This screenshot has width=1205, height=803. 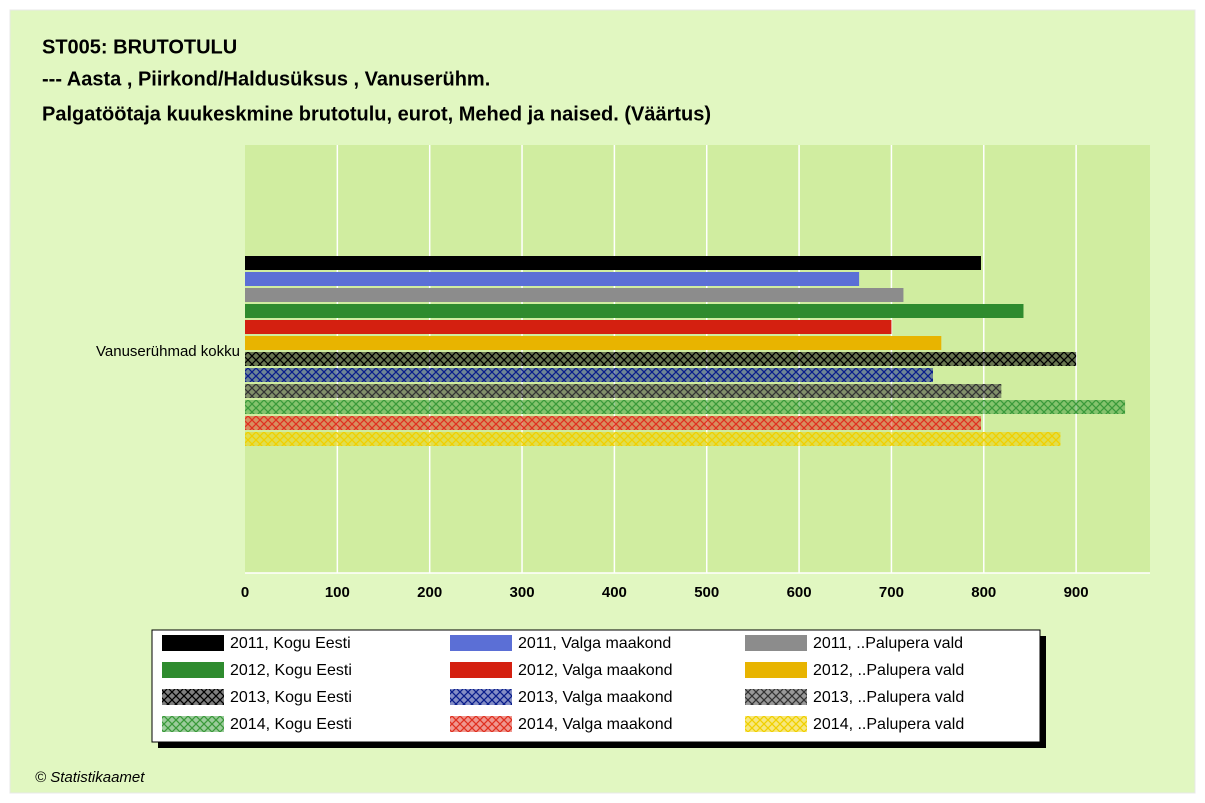 What do you see at coordinates (168, 351) in the screenshot?
I see `y-tick-label: Vanuserühmad kokku` at bounding box center [168, 351].